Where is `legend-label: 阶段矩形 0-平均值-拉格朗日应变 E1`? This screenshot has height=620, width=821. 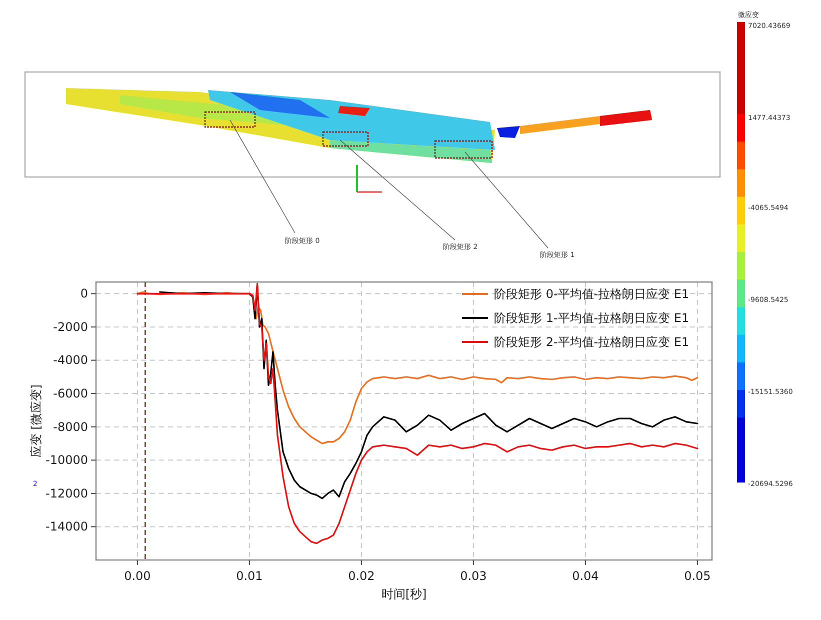 legend-label: 阶段矩形 0-平均值-拉格朗日应变 E1 is located at coordinates (592, 294).